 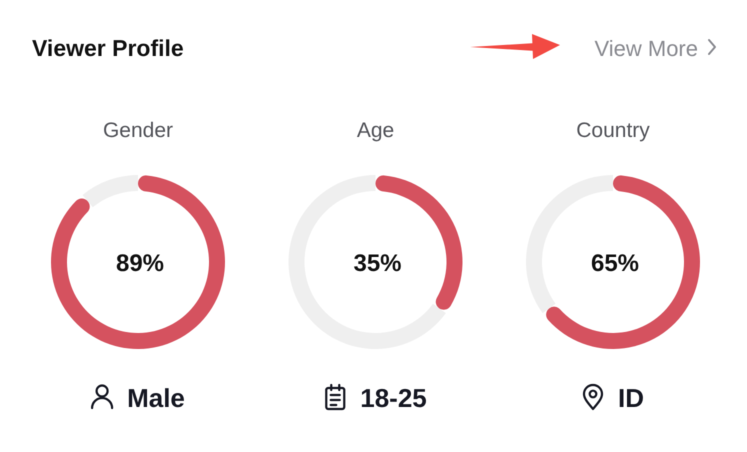 What do you see at coordinates (393, 398) in the screenshot?
I see `text: 18-25` at bounding box center [393, 398].